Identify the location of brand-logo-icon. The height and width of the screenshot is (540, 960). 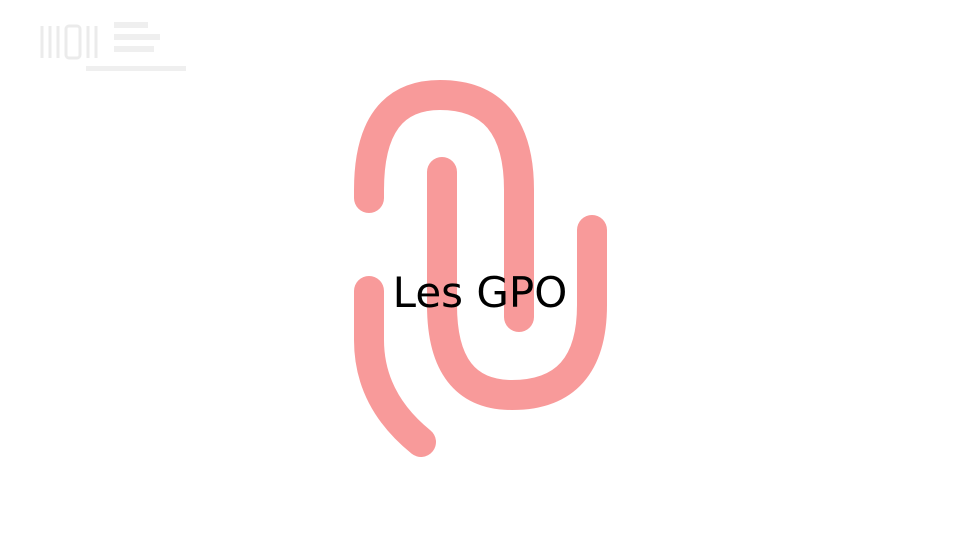
(116, 50).